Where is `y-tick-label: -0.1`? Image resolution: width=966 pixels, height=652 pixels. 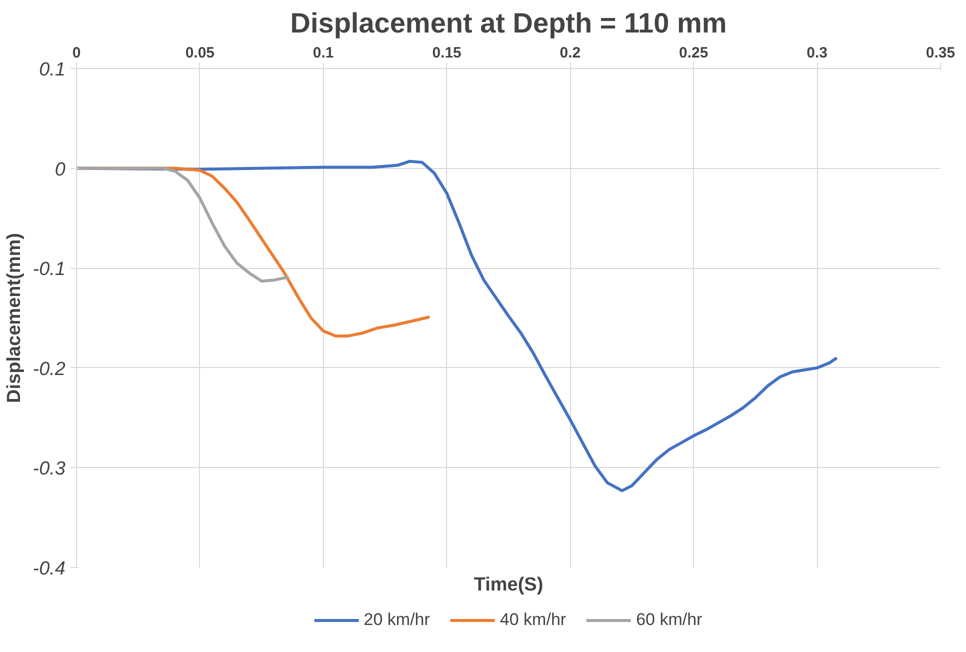
y-tick-label: -0.1 is located at coordinates (49, 269).